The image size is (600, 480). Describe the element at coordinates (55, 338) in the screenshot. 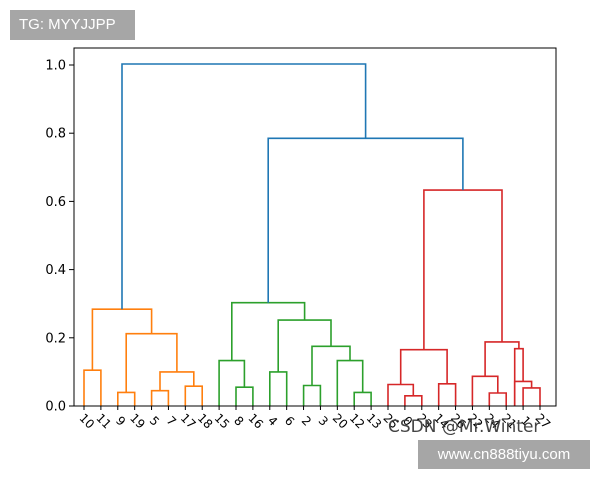

I see `y-tick-label-1: 0.2` at that location.